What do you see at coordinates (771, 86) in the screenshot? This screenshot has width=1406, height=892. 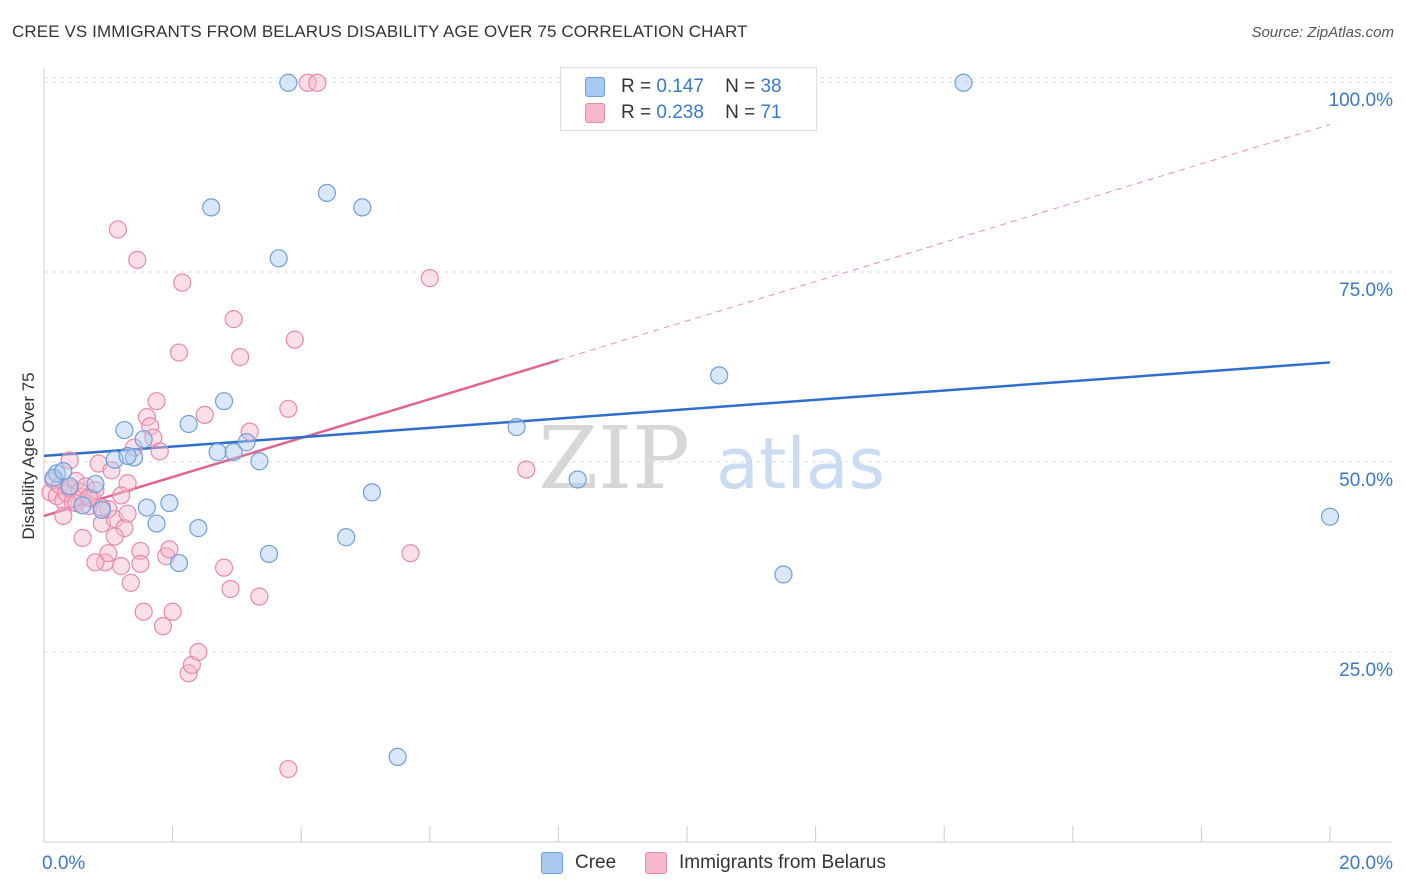 I see `legend-n-value-cree: 38` at bounding box center [771, 86].